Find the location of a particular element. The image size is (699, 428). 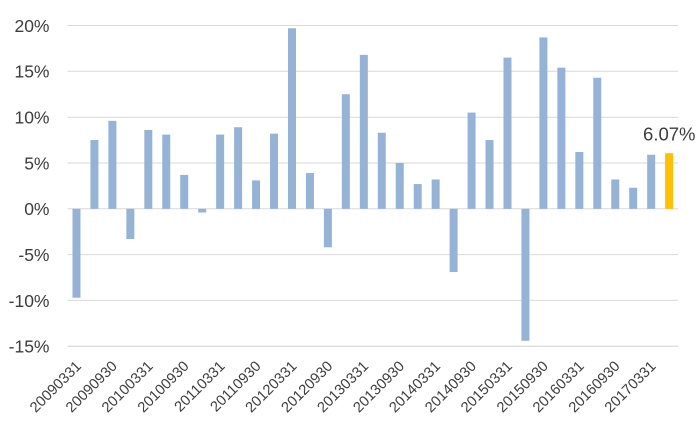

svg-text: -15% is located at coordinates (29, 347).